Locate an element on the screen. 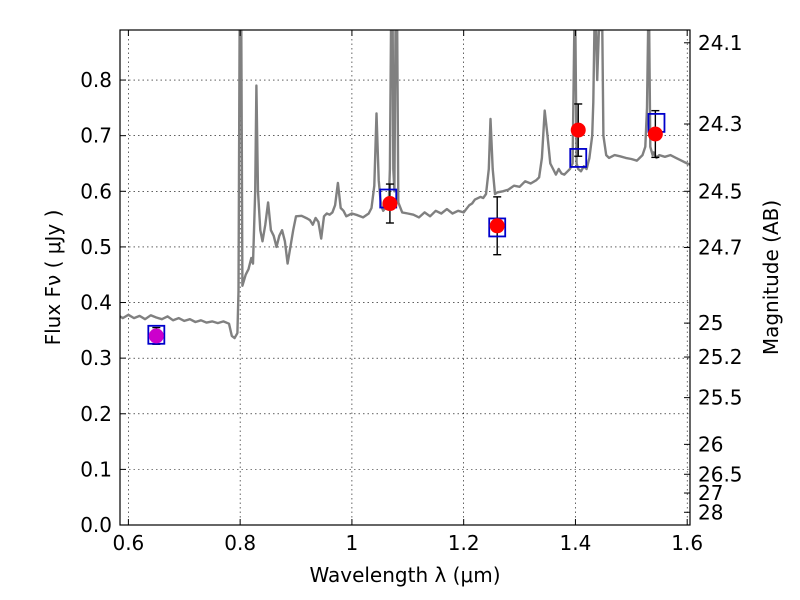 Image resolution: width=800 pixels, height=600 pixels. x-tick-label: 0.6 is located at coordinates (128, 543).